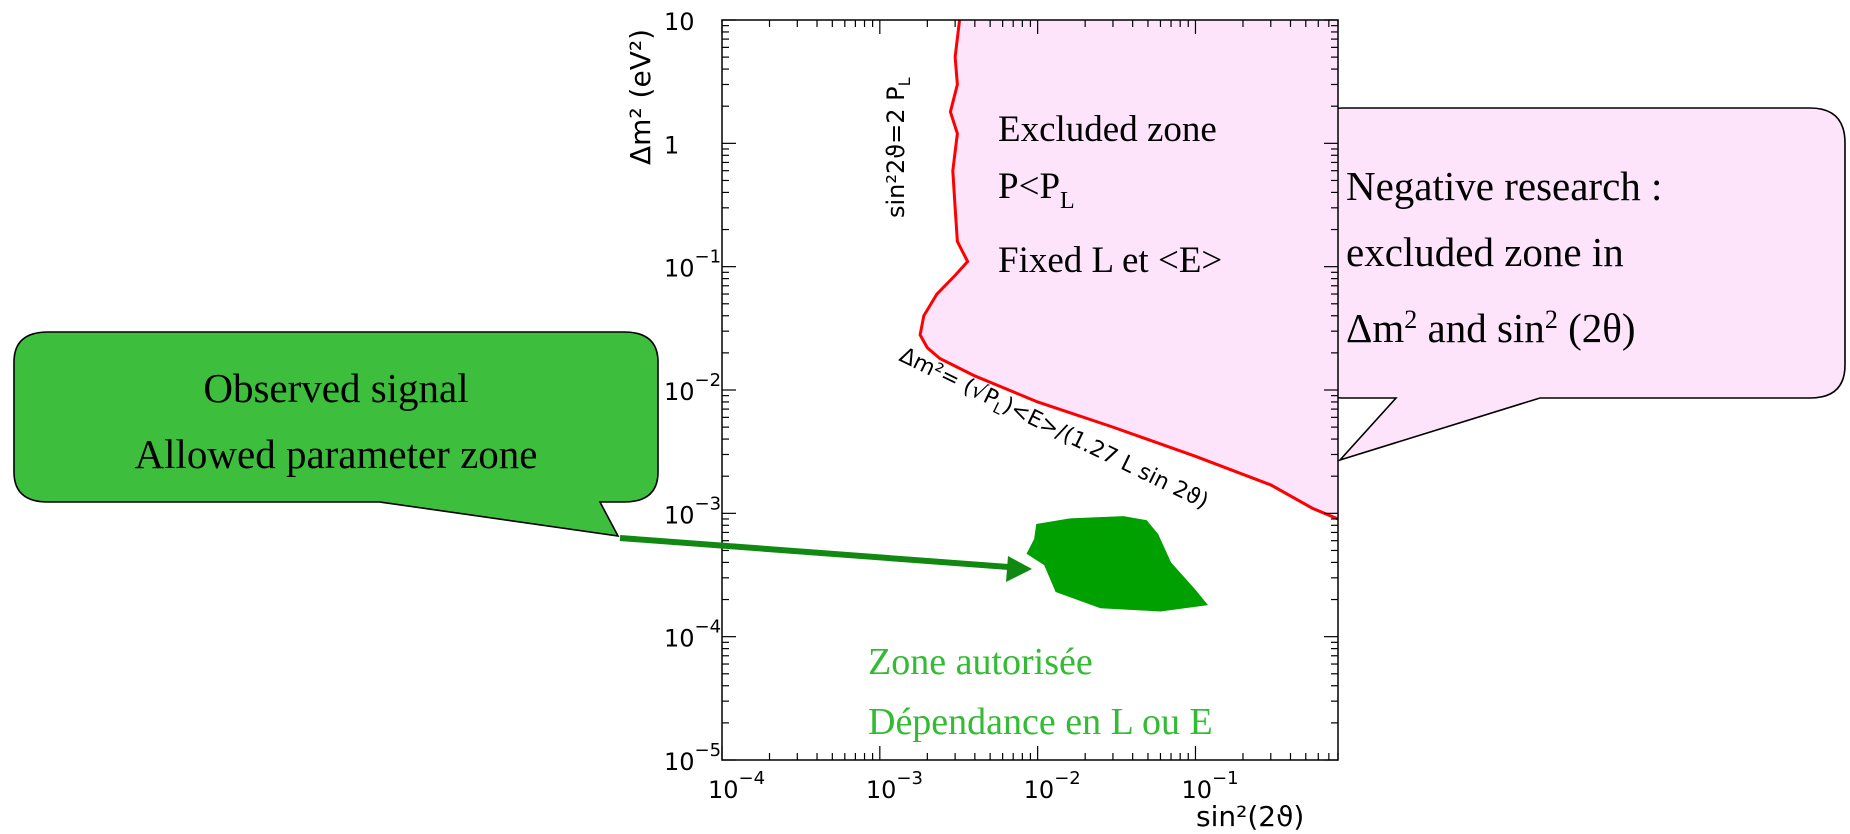  What do you see at coordinates (1504, 186) in the screenshot?
I see `negative-research-line1: Negative research :` at bounding box center [1504, 186].